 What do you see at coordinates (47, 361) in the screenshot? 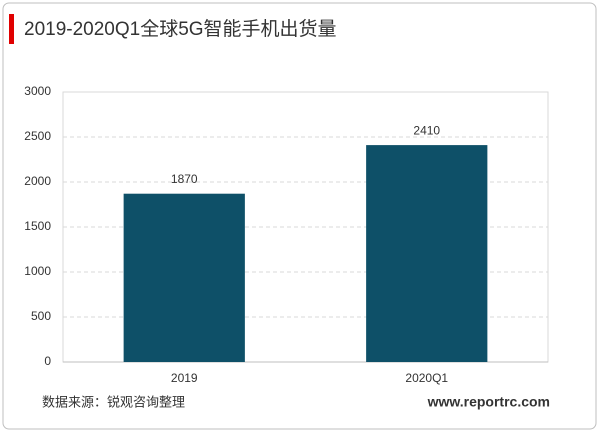
I see `y-tick-label: 0` at bounding box center [47, 361].